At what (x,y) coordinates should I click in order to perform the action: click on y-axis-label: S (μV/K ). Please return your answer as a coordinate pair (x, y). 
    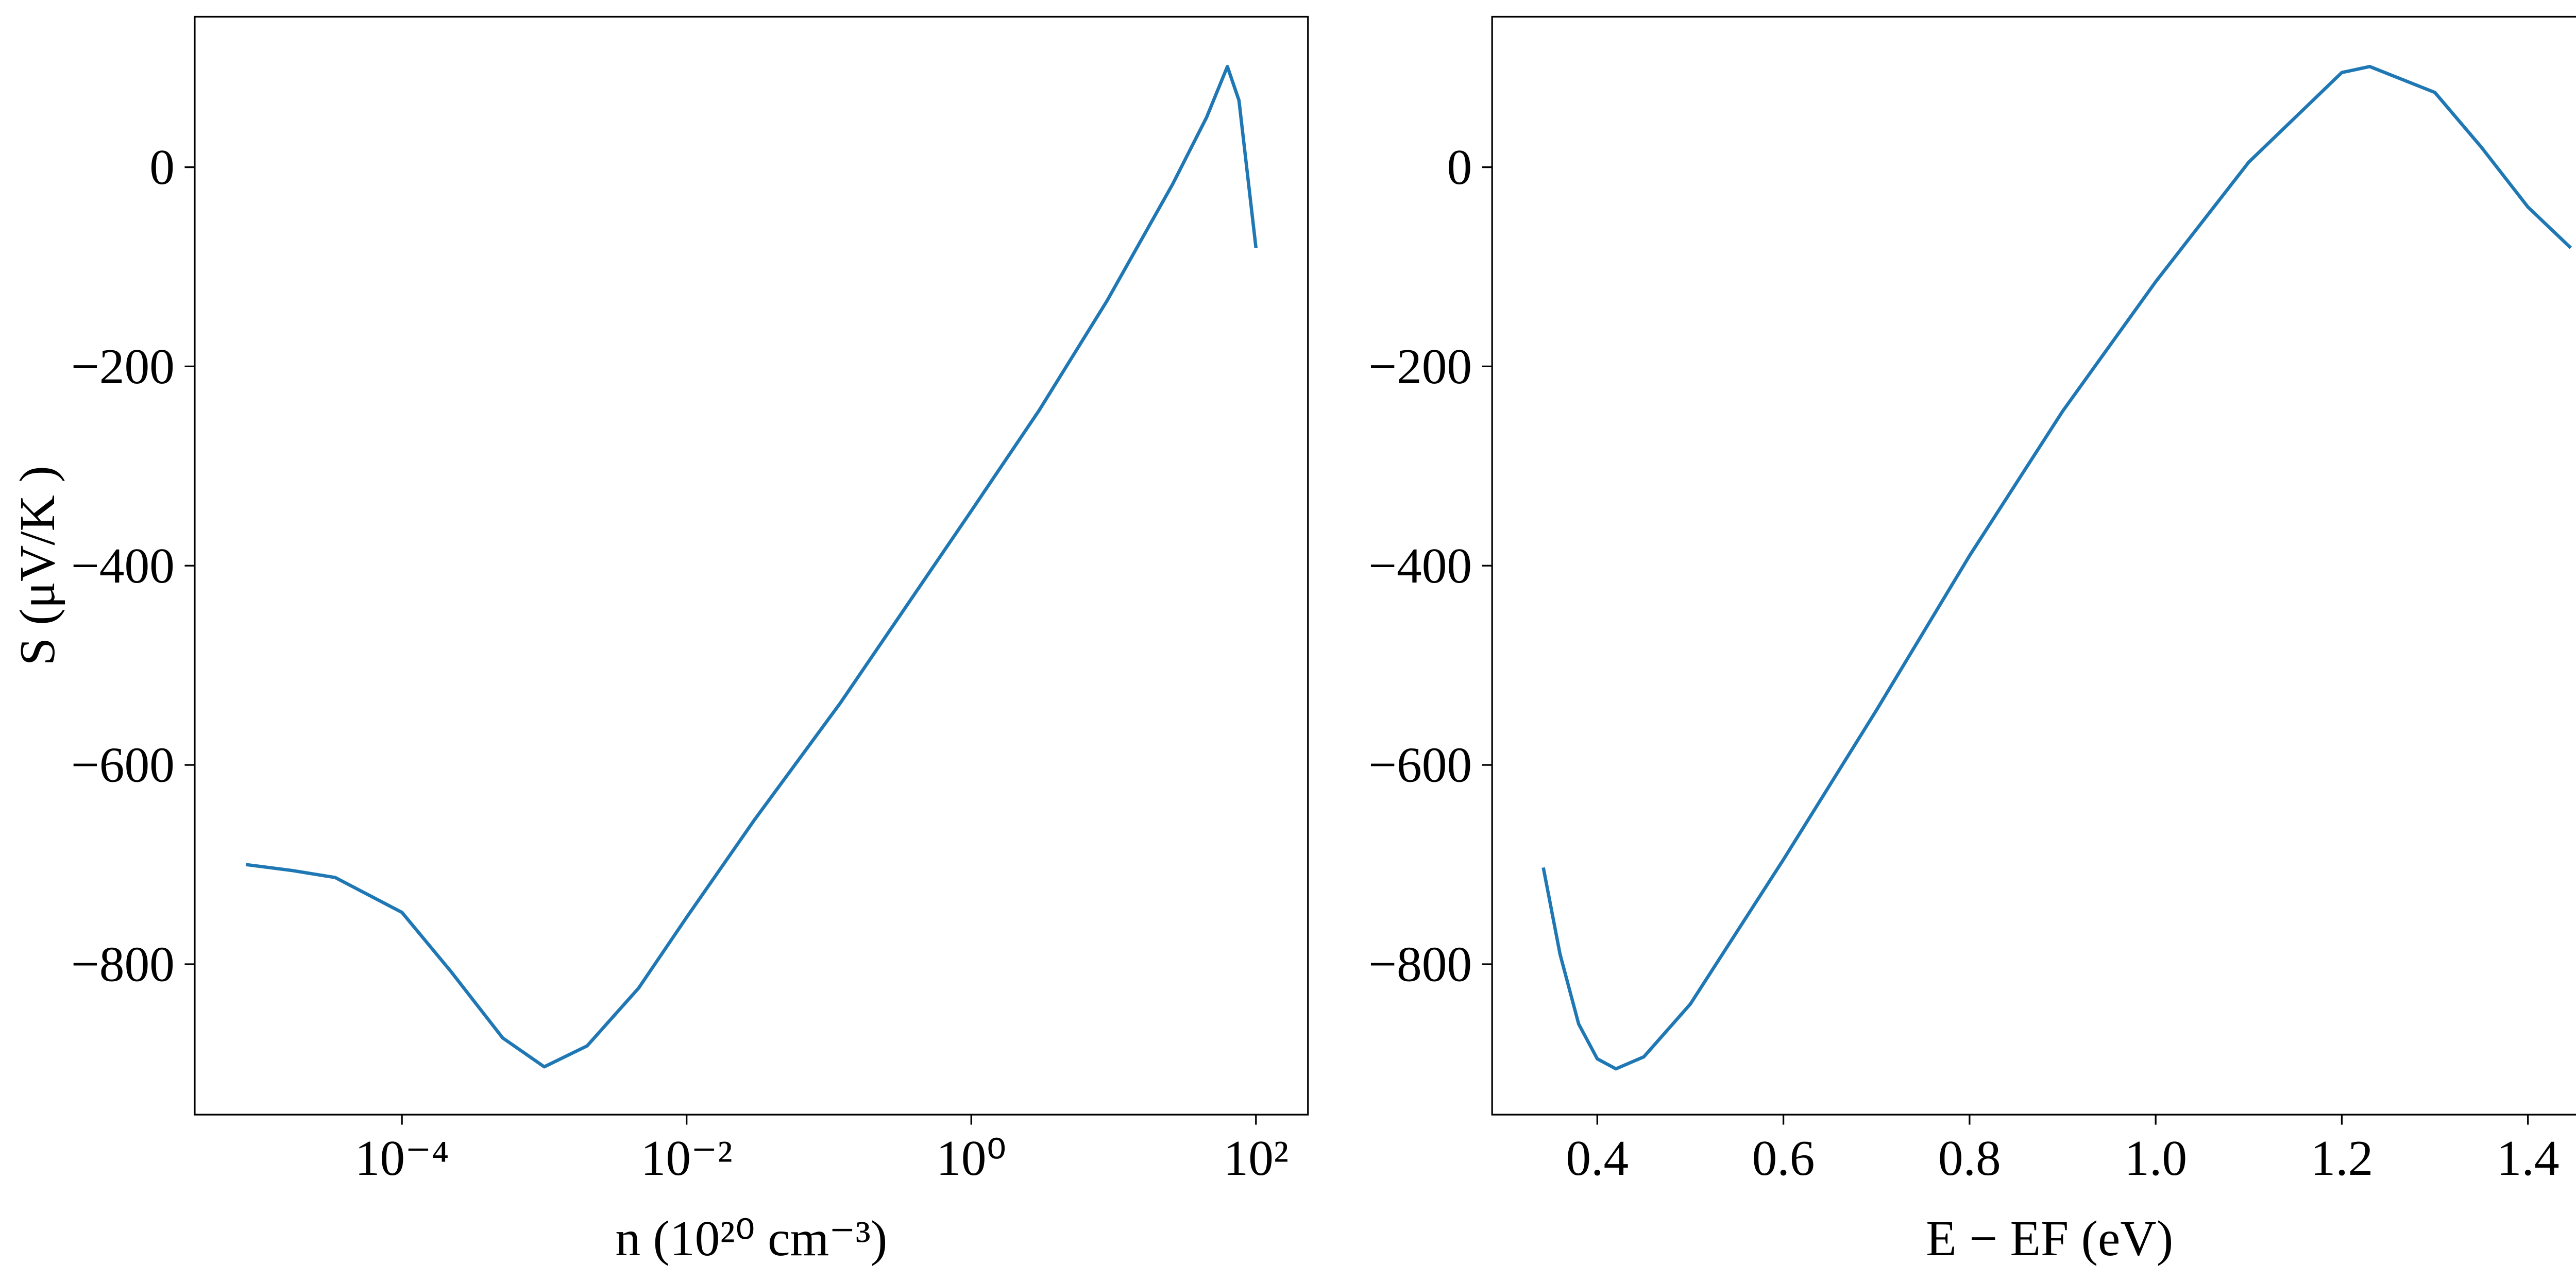
    Looking at the image, I should click on (37, 565).